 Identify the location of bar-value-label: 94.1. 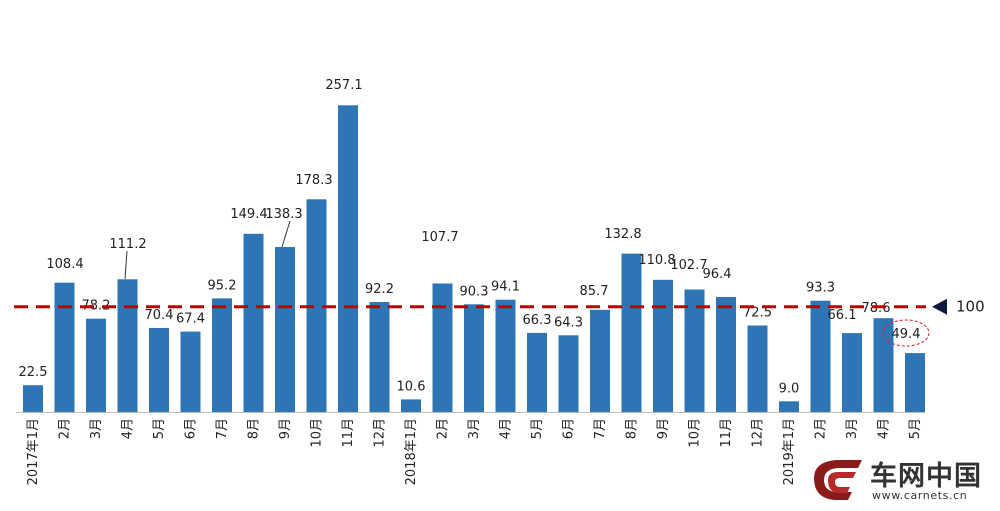
(505, 287).